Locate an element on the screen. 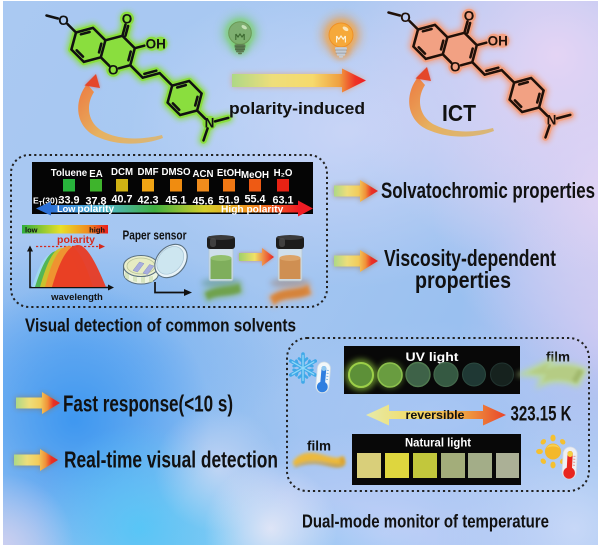 The image size is (600, 545). svg-text: properties is located at coordinates (463, 280).